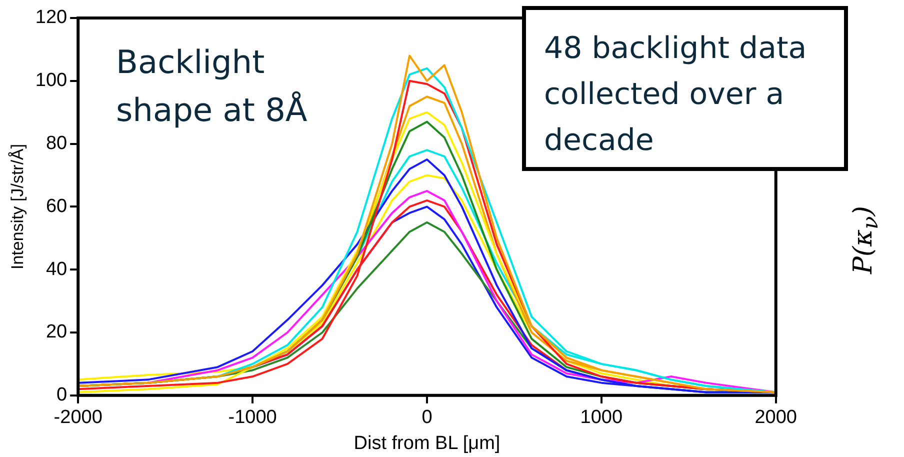 The image size is (904, 457). Describe the element at coordinates (57, 269) in the screenshot. I see `y-tick-label: 40` at that location.